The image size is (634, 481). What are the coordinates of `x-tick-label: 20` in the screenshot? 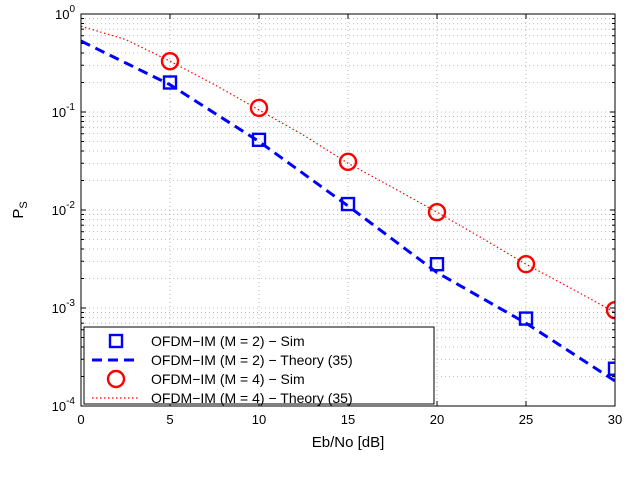 It's located at (437, 419).